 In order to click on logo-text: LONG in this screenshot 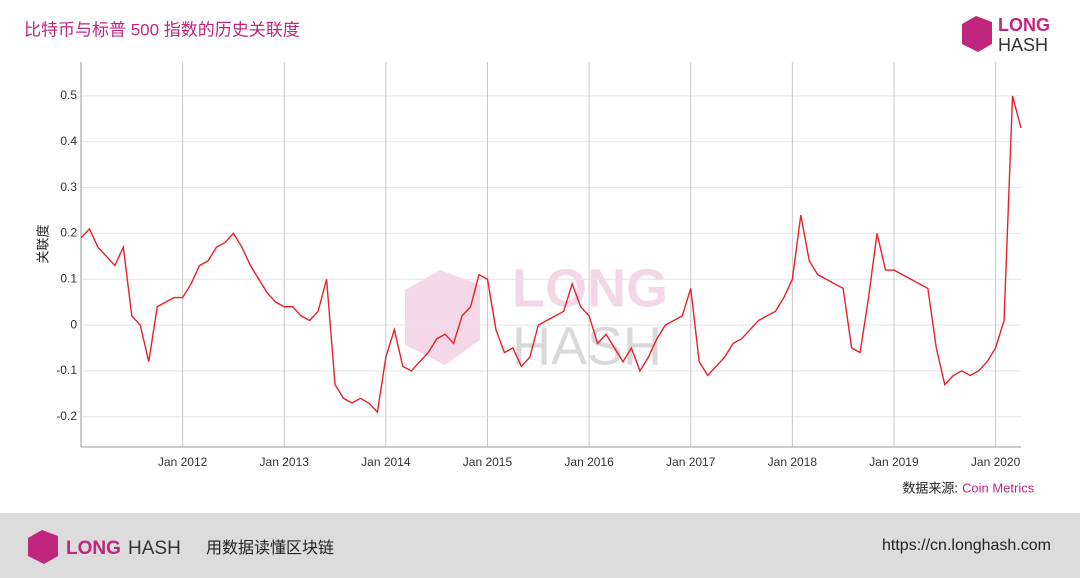, I will do `click(1024, 25)`.